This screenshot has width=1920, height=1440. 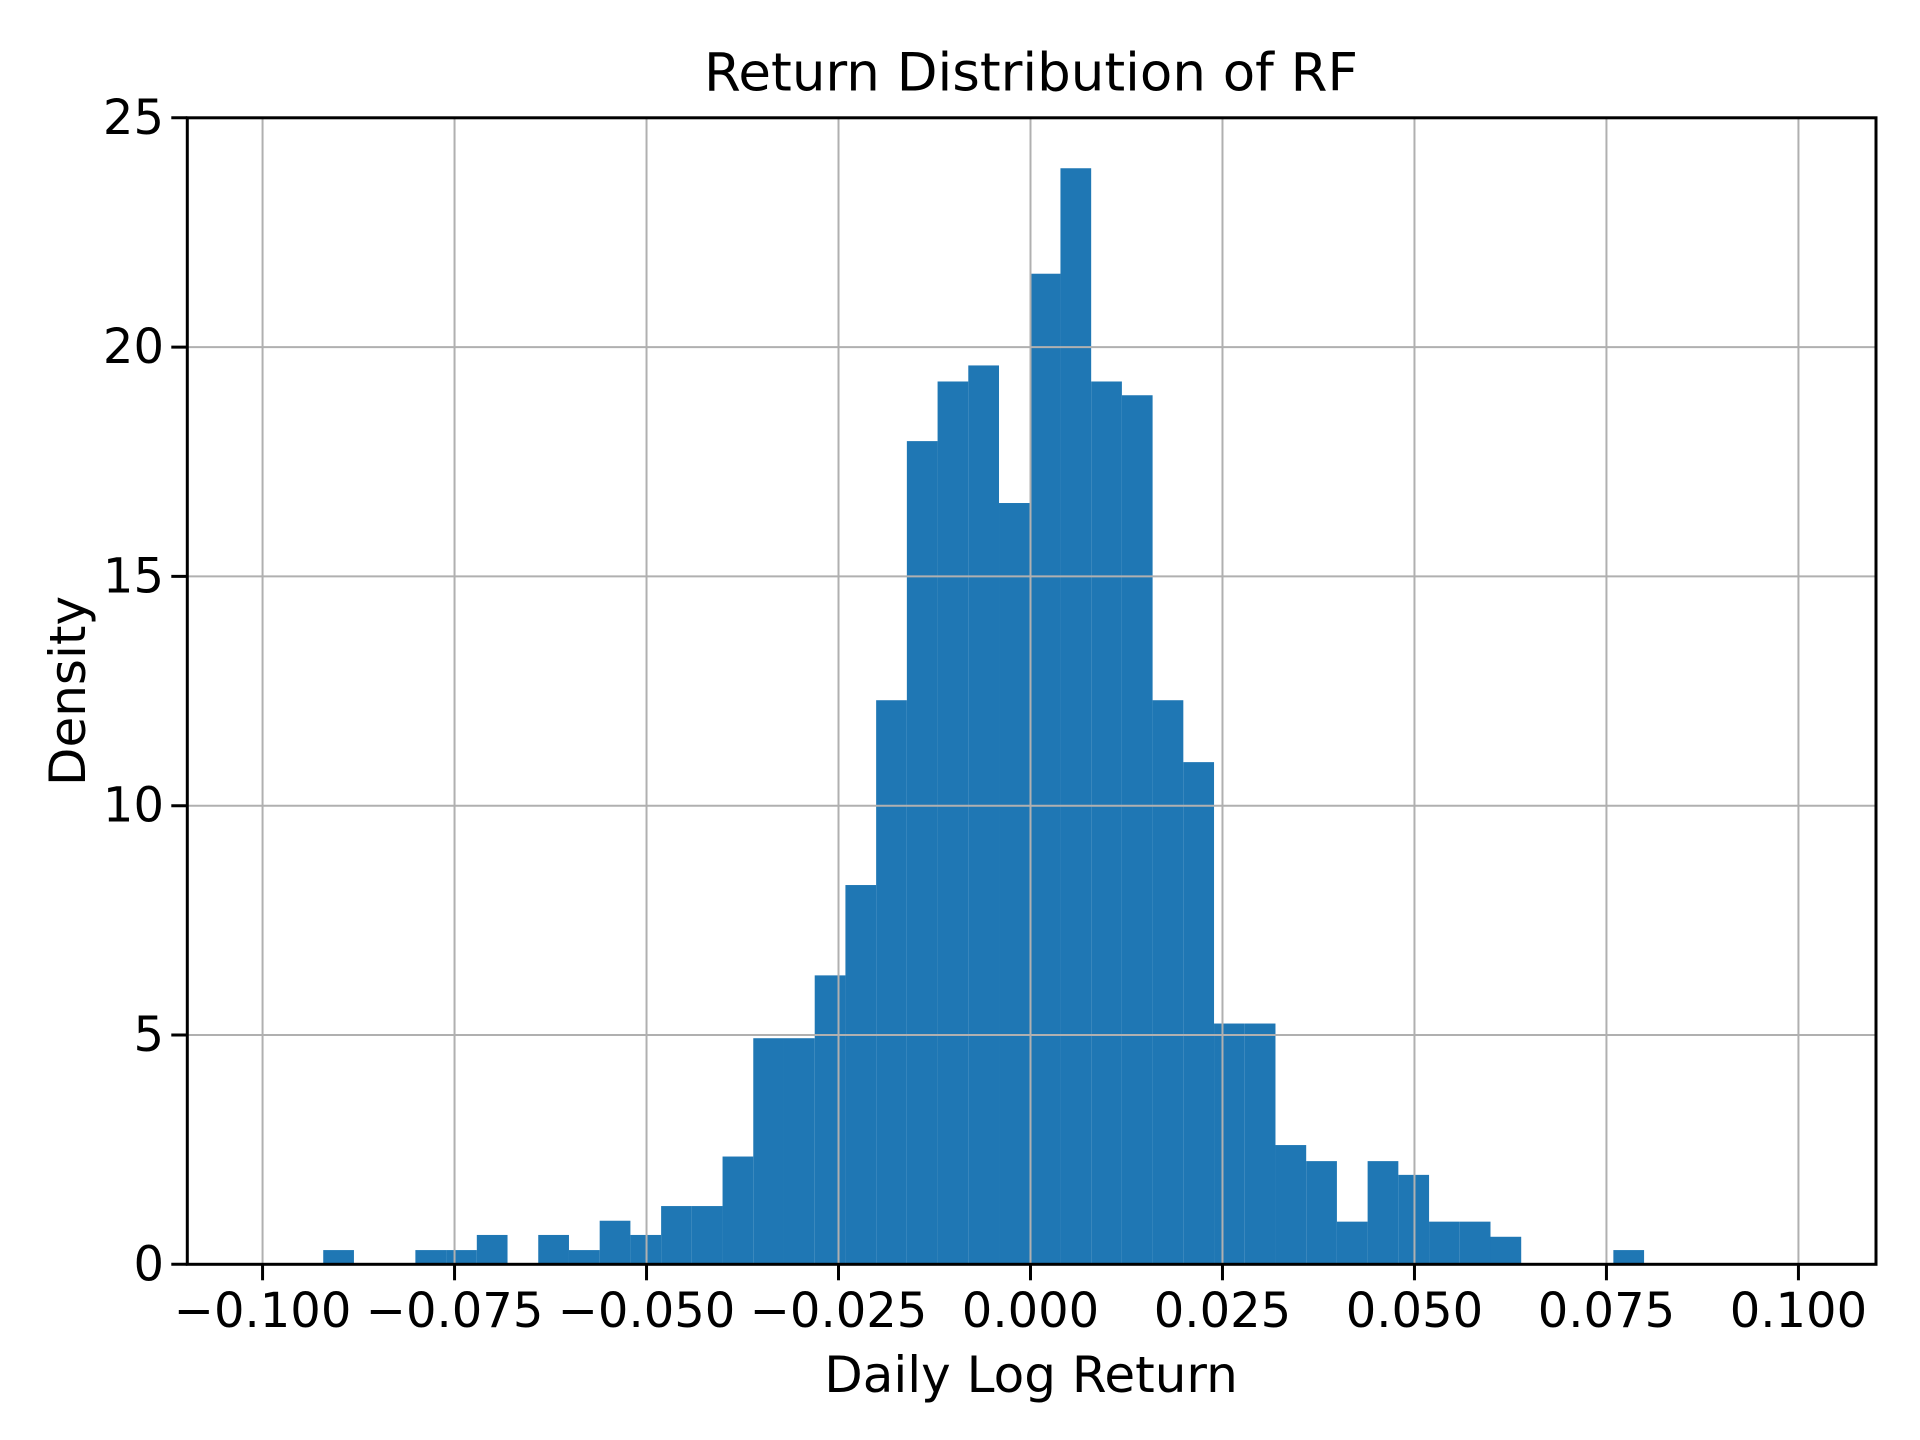 What do you see at coordinates (1414, 1311) in the screenshot?
I see `x-tick-label: 0.050` at bounding box center [1414, 1311].